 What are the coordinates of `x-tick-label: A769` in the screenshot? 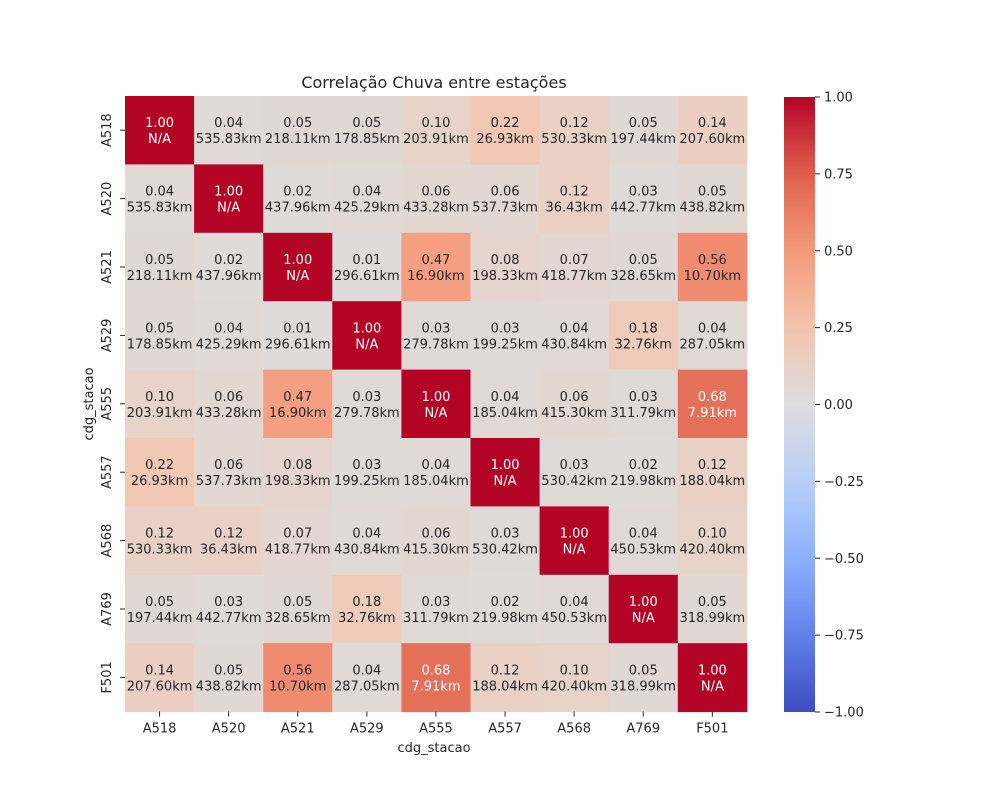 It's located at (643, 729).